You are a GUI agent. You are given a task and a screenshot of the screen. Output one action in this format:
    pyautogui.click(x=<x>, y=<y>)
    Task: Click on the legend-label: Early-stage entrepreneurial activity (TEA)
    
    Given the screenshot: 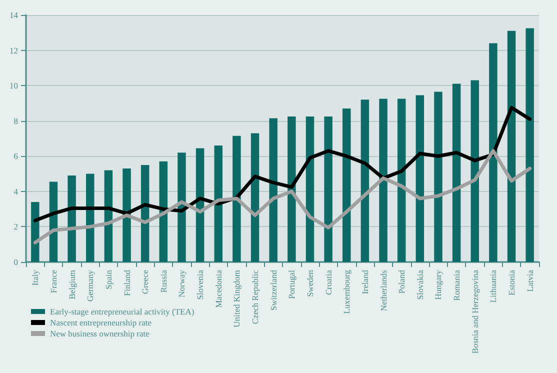 What is the action you would take?
    pyautogui.click(x=122, y=311)
    